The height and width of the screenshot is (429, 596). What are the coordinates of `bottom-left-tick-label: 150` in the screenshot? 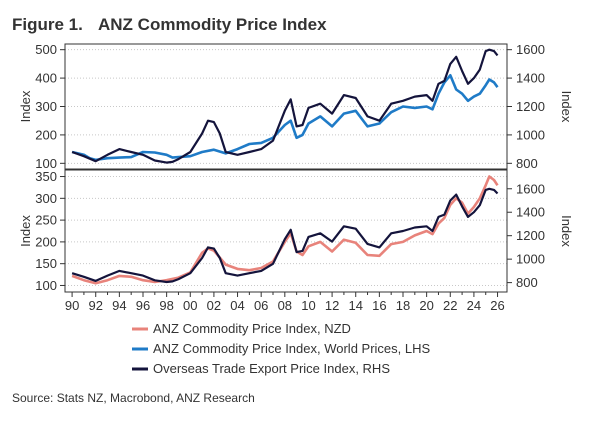 It's located at (46, 263).